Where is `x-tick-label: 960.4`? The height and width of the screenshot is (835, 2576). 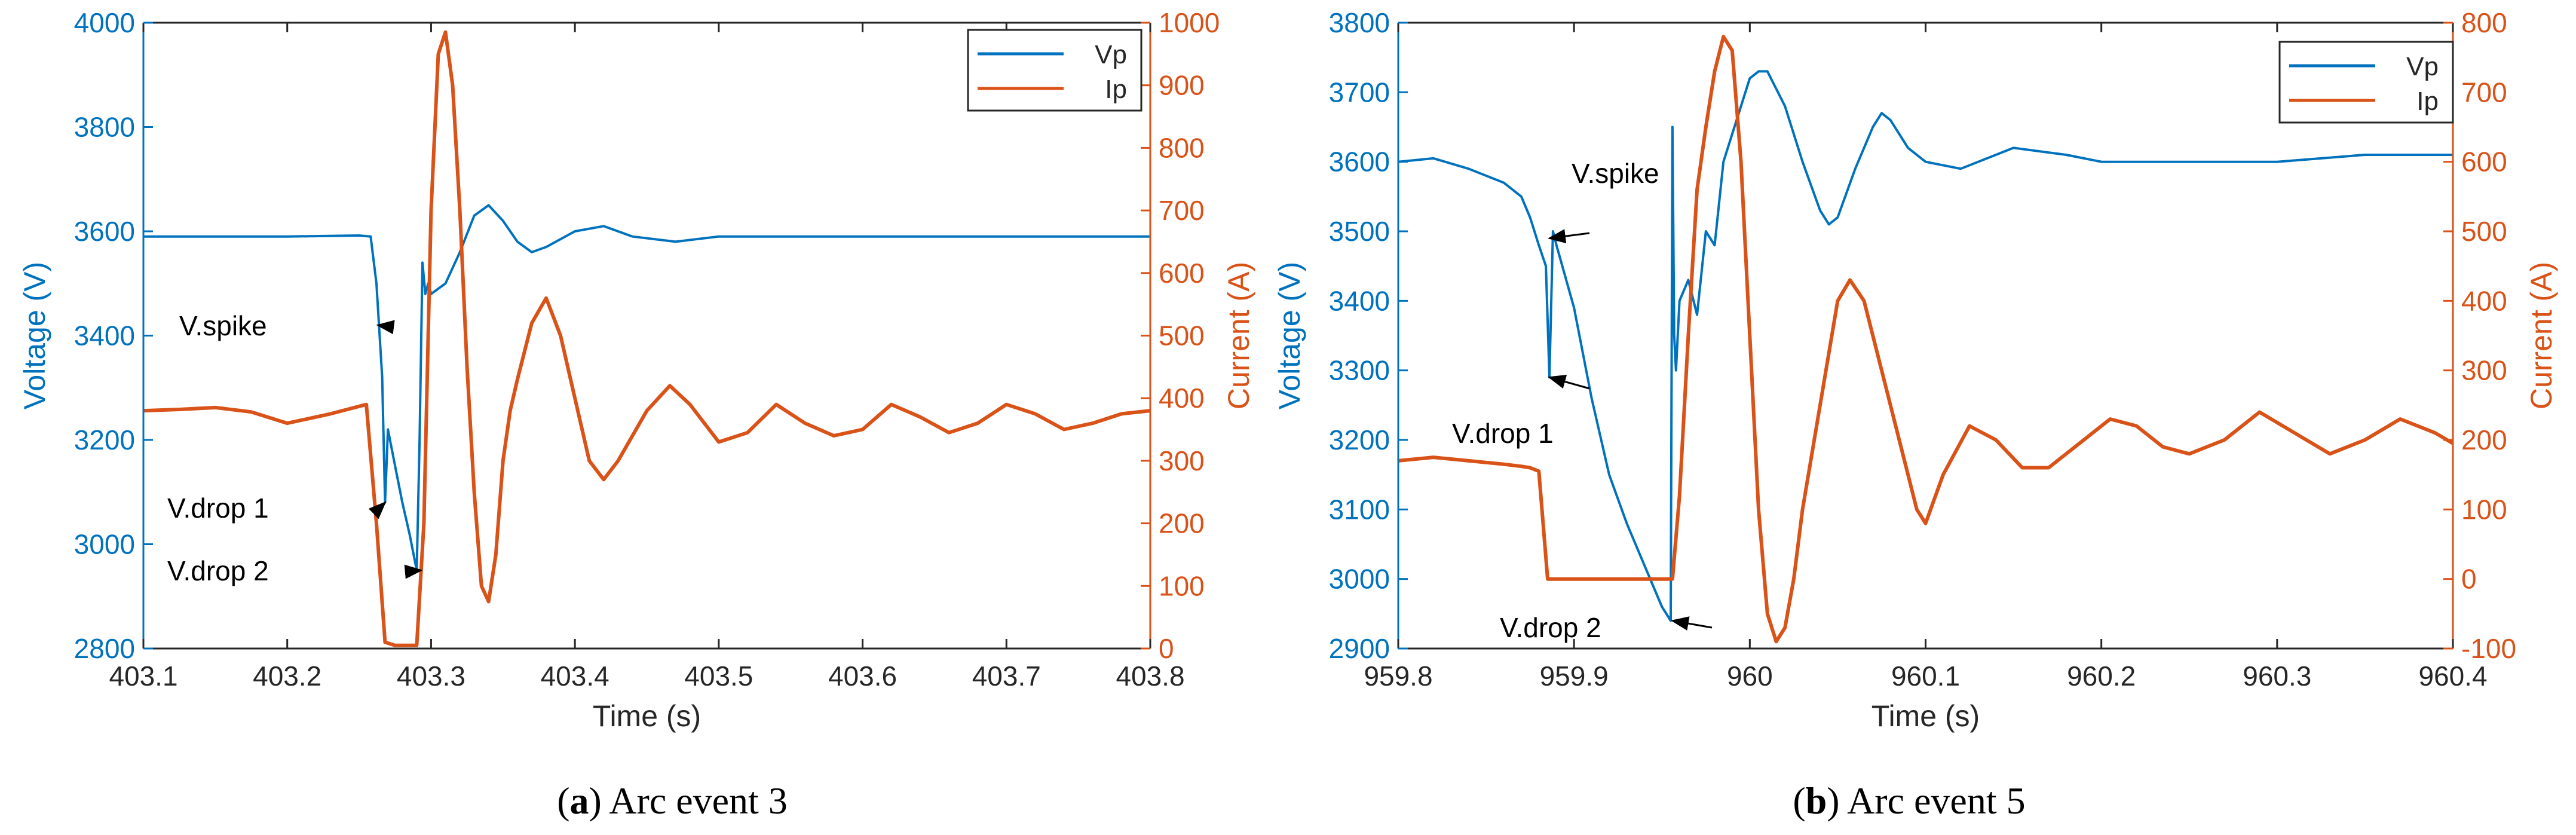
x-tick-label: 960.4 is located at coordinates (2453, 676).